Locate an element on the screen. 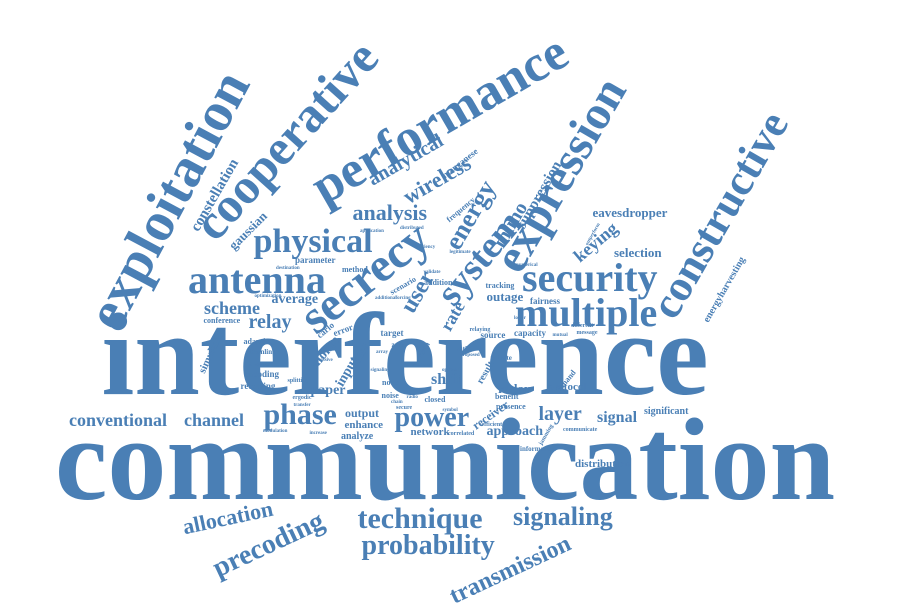 This screenshot has height=614, width=900. word-optimal: optimal is located at coordinates (450, 370).